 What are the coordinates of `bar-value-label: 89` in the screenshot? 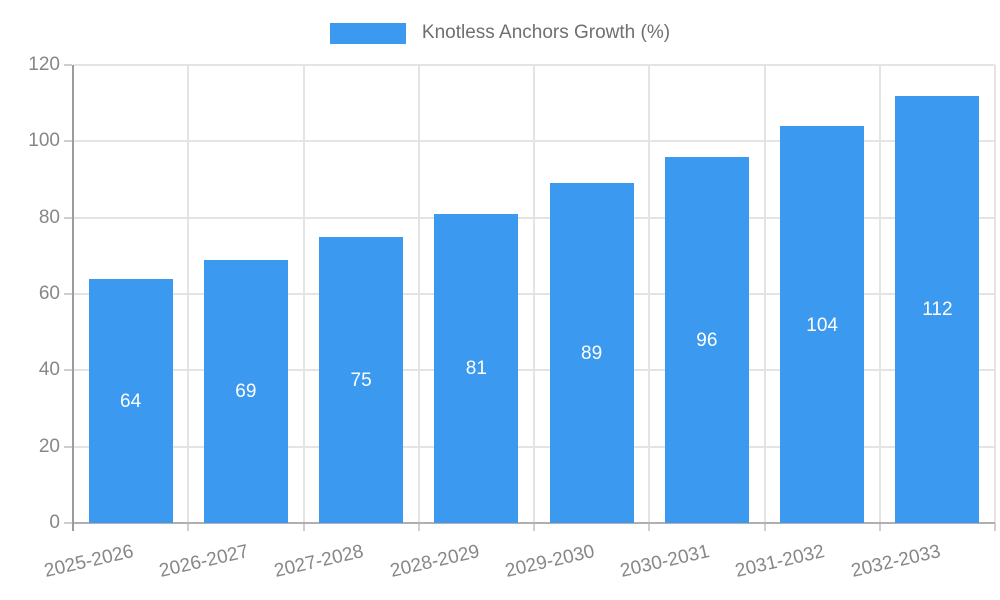 It's located at (592, 354).